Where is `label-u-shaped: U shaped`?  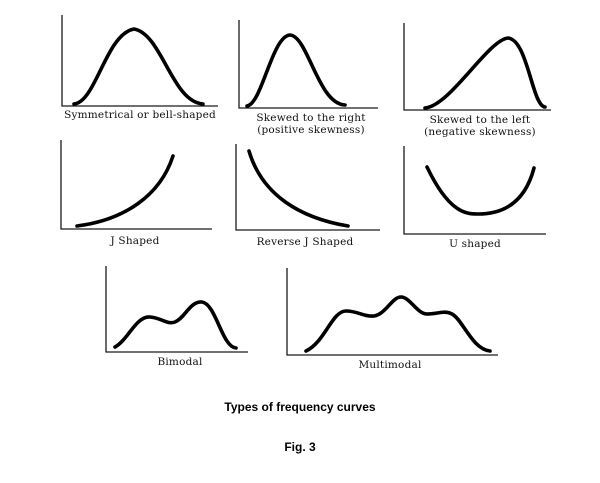
label-u-shaped: U shaped is located at coordinates (475, 244).